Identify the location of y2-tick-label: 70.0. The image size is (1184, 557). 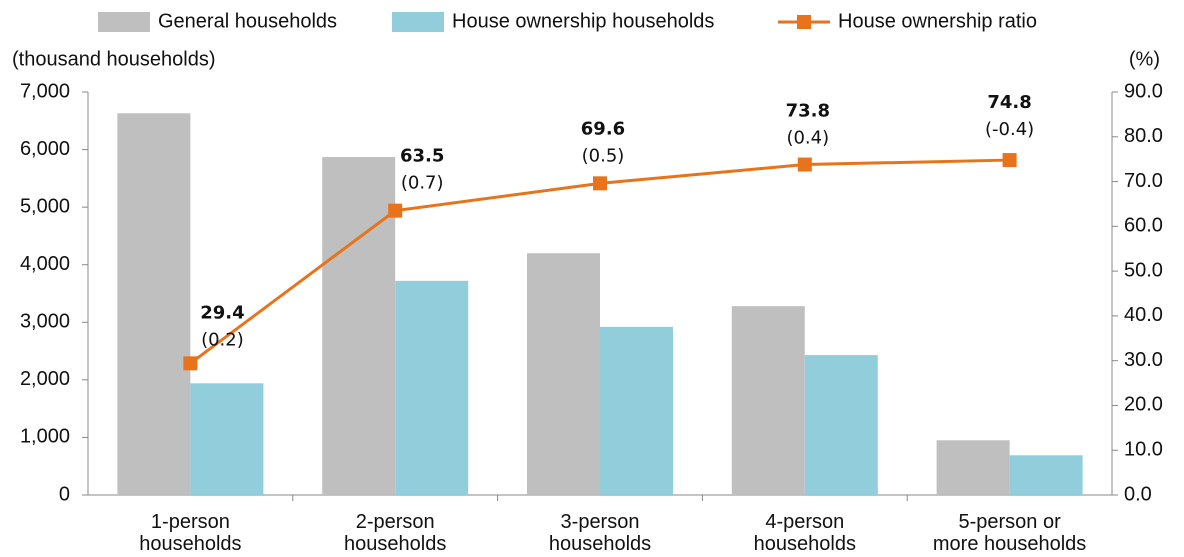
(1143, 181).